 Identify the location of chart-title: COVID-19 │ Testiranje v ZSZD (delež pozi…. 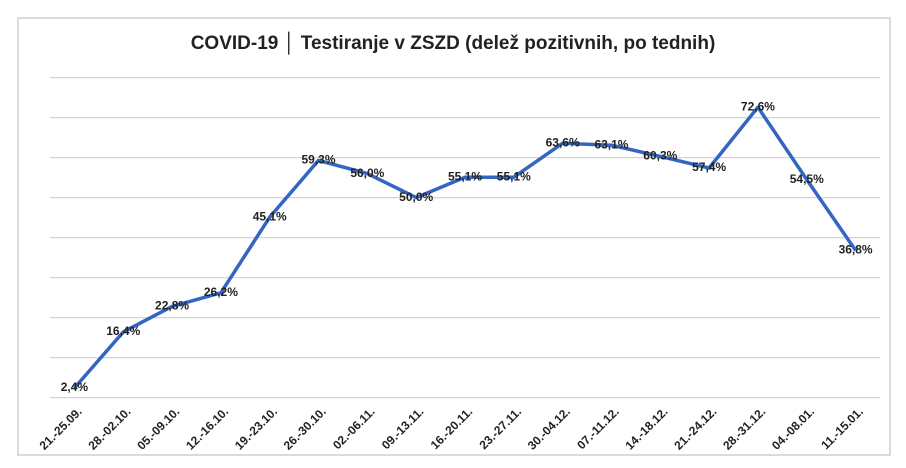
(453, 43).